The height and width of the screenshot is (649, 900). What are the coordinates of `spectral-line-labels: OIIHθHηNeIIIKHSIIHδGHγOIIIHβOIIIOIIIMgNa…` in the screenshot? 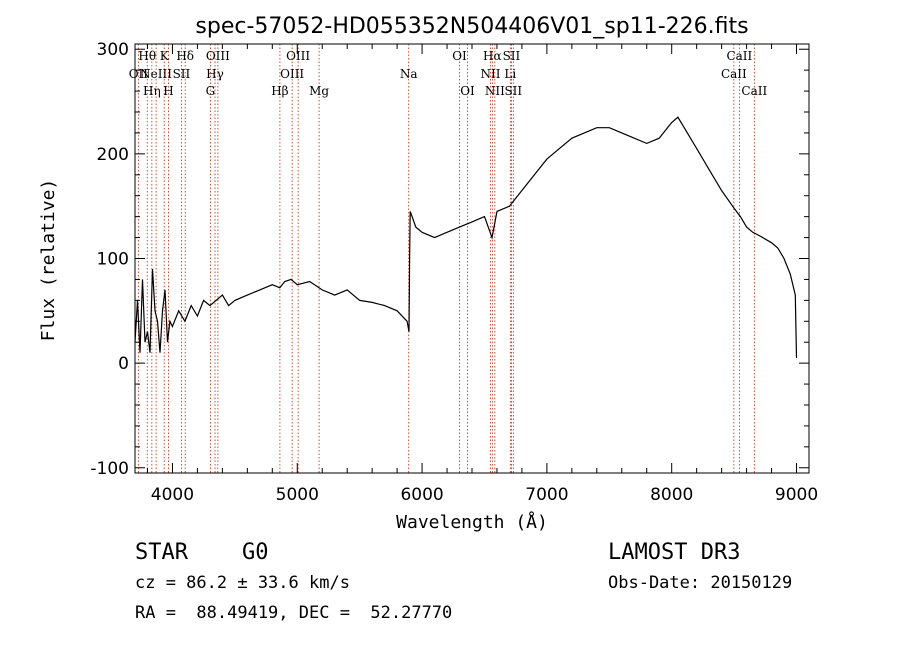 It's located at (448, 73).